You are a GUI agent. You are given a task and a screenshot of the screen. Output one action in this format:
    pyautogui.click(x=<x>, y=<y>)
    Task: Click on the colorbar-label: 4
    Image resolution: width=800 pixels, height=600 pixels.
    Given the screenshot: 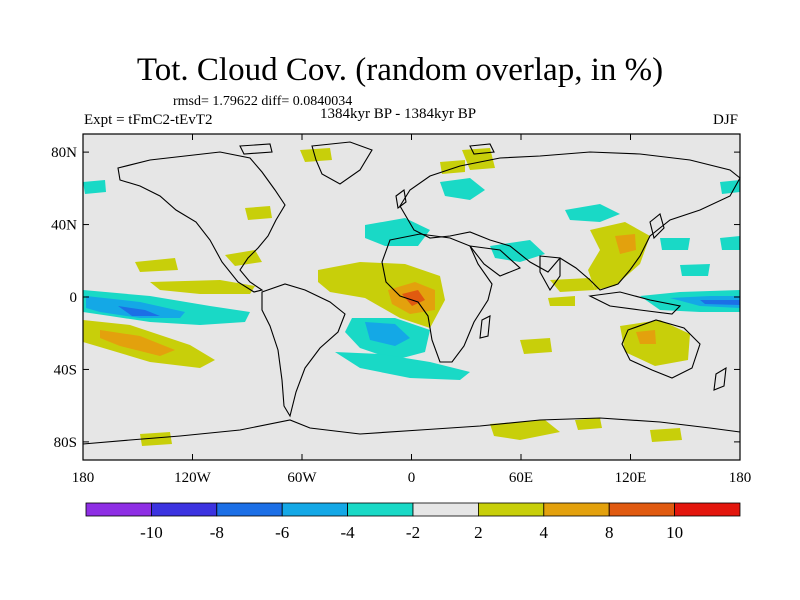 What is the action you would take?
    pyautogui.click(x=544, y=532)
    